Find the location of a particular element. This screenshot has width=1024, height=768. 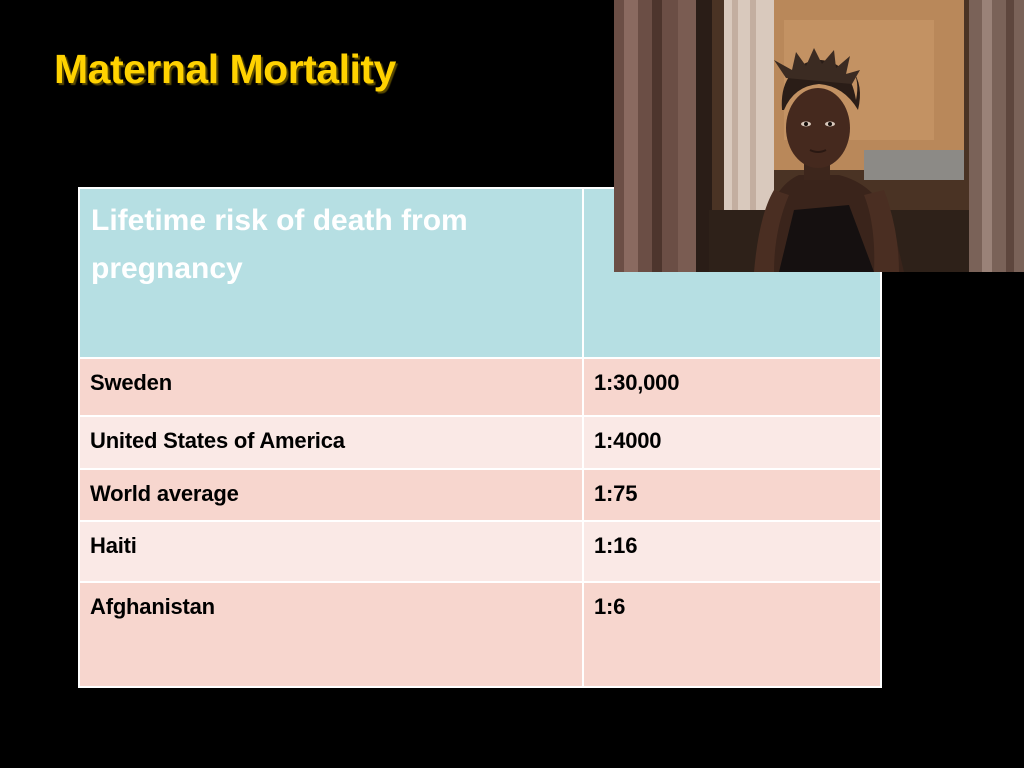

table-row: Afghanistan 1:6 is located at coordinates (480, 634).